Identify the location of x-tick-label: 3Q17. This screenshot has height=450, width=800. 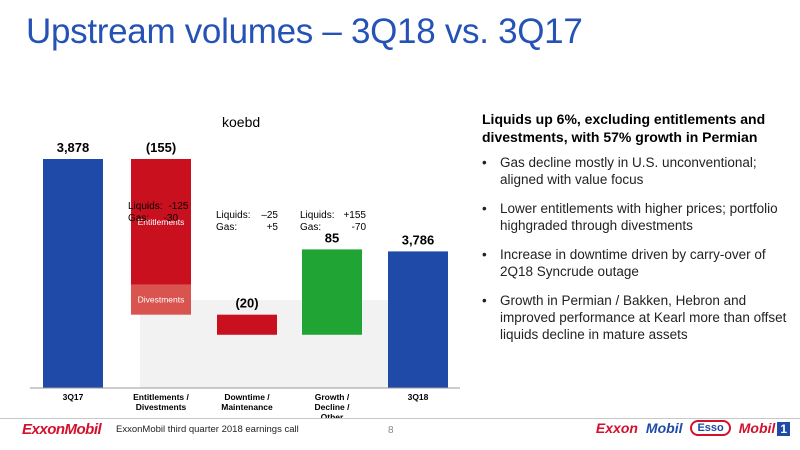
(73, 397).